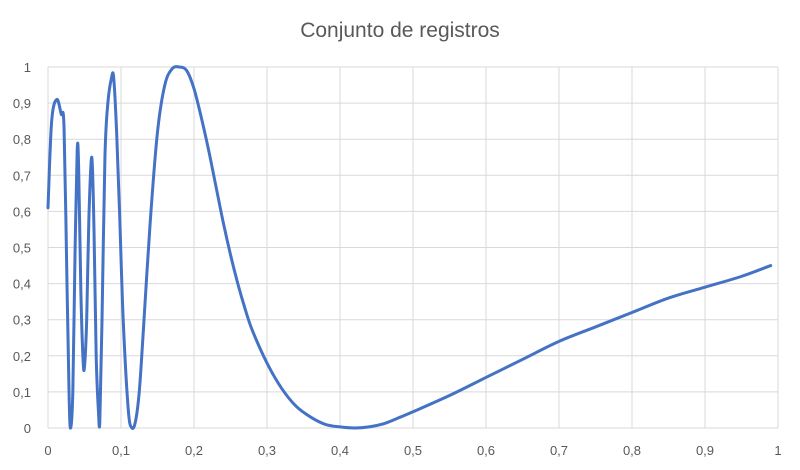  Describe the element at coordinates (400, 30) in the screenshot. I see `chart-title: Conjunto de registros` at that location.